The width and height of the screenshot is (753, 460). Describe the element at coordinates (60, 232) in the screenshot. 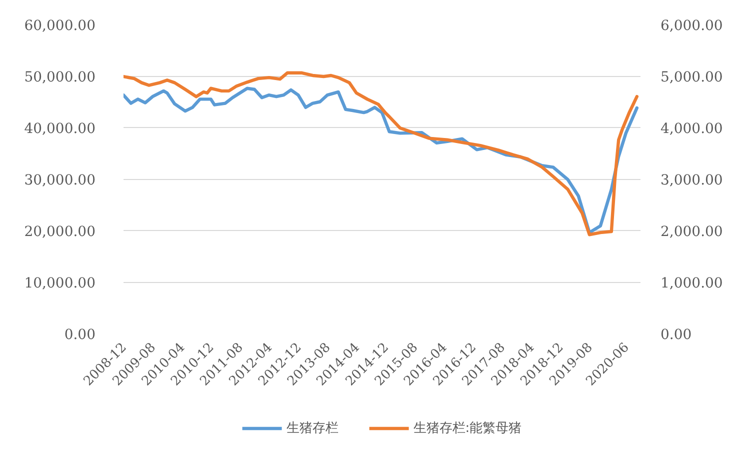

I see `y-tick-label: 20,000.00` at that location.